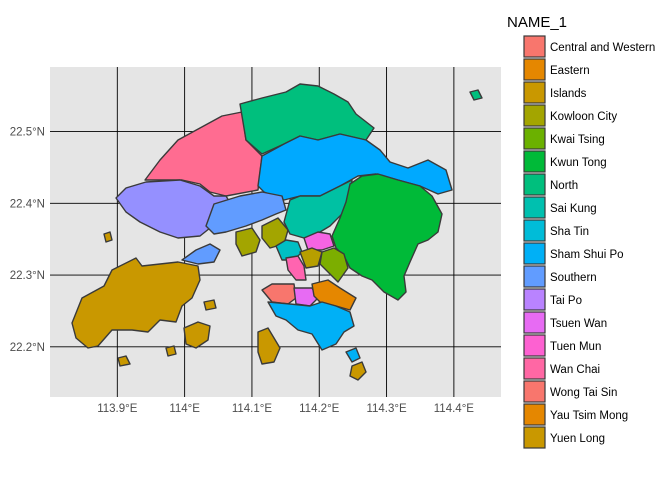  Describe the element at coordinates (184, 409) in the screenshot. I see `x-tick-label: 114°E` at that location.